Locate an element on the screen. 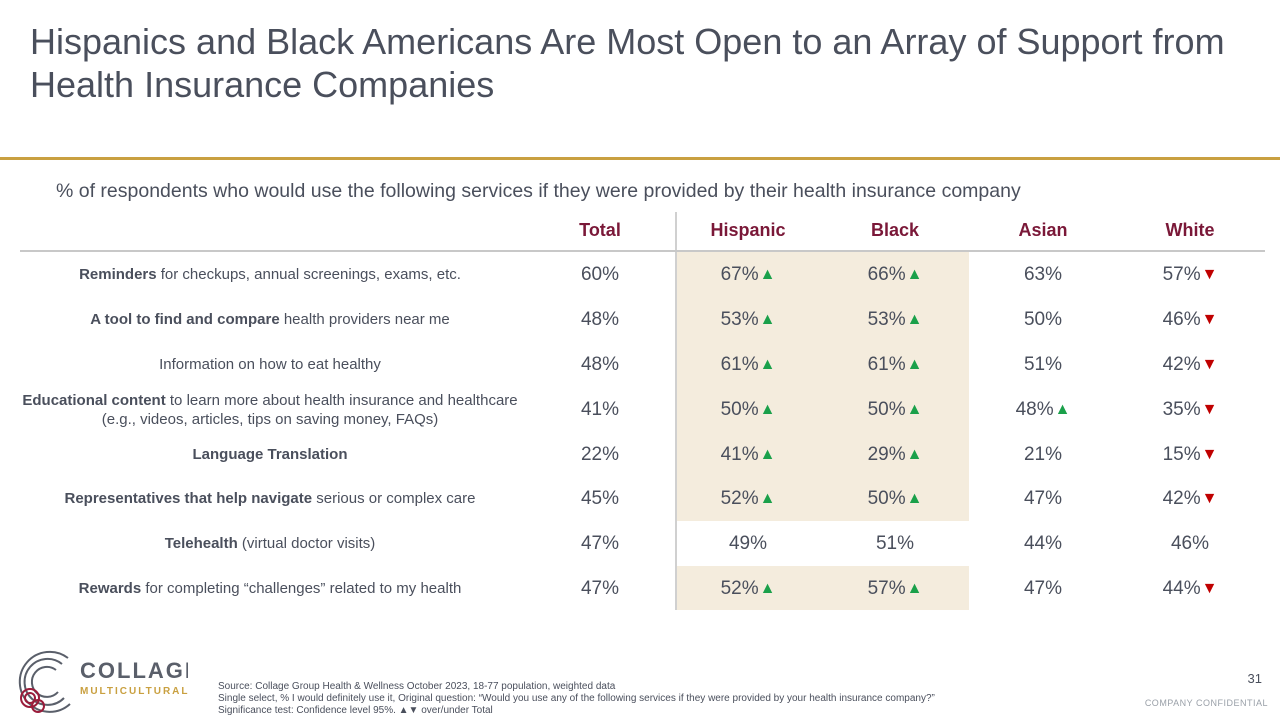 This screenshot has height=720, width=1280. cell-white: 46% is located at coordinates (1190, 543).